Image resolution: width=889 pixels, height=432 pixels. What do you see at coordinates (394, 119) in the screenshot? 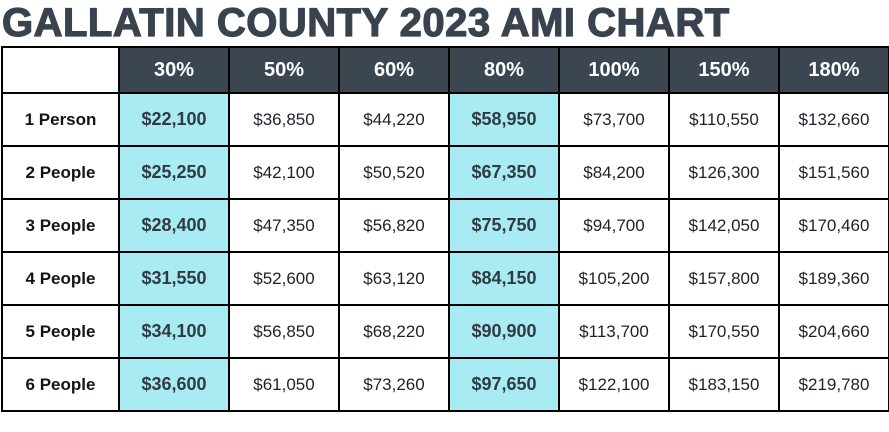
I see `table-cell: $44,220` at bounding box center [394, 119].